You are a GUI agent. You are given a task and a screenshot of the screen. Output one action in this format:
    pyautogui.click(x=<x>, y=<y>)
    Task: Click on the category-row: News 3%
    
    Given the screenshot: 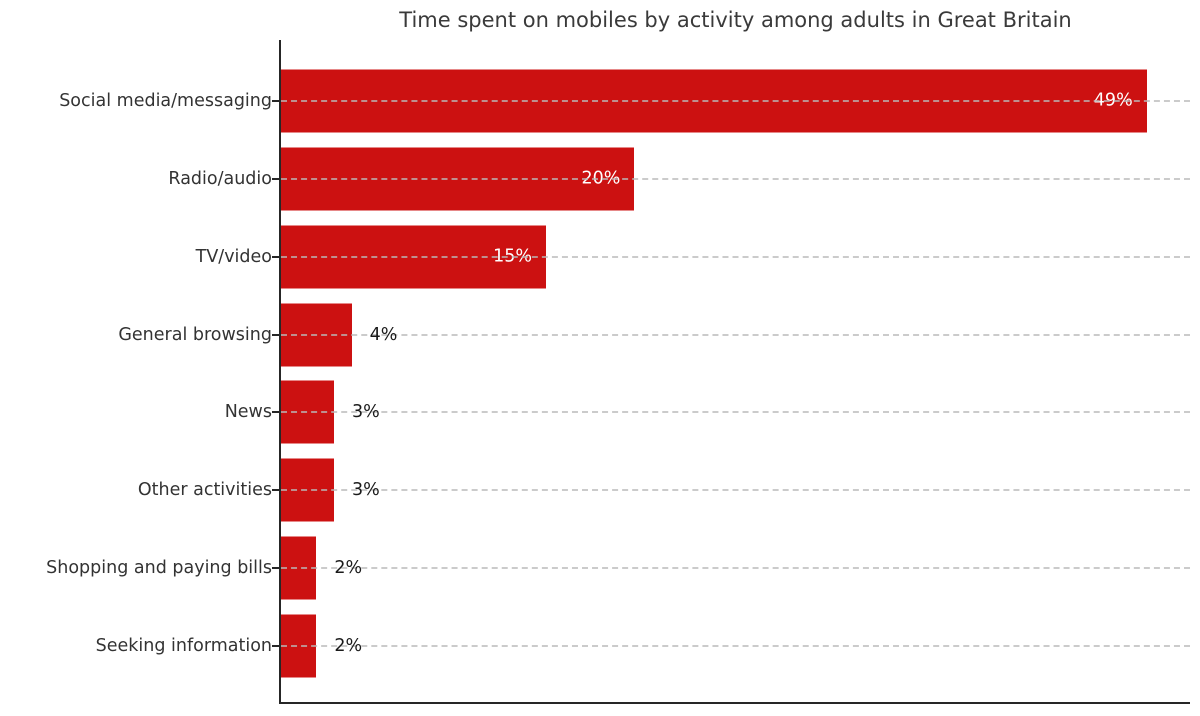 What is the action you would take?
    pyautogui.click(x=707, y=413)
    